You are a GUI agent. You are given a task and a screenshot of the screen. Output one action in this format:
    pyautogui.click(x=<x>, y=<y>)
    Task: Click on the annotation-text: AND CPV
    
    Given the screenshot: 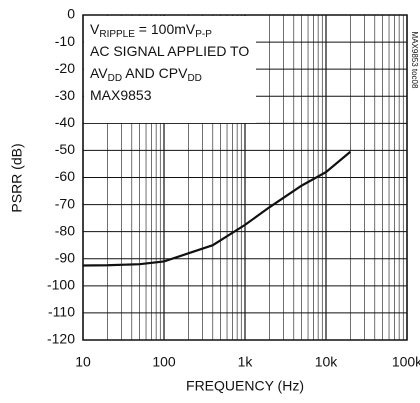 What is the action you would take?
    pyautogui.click(x=155, y=73)
    